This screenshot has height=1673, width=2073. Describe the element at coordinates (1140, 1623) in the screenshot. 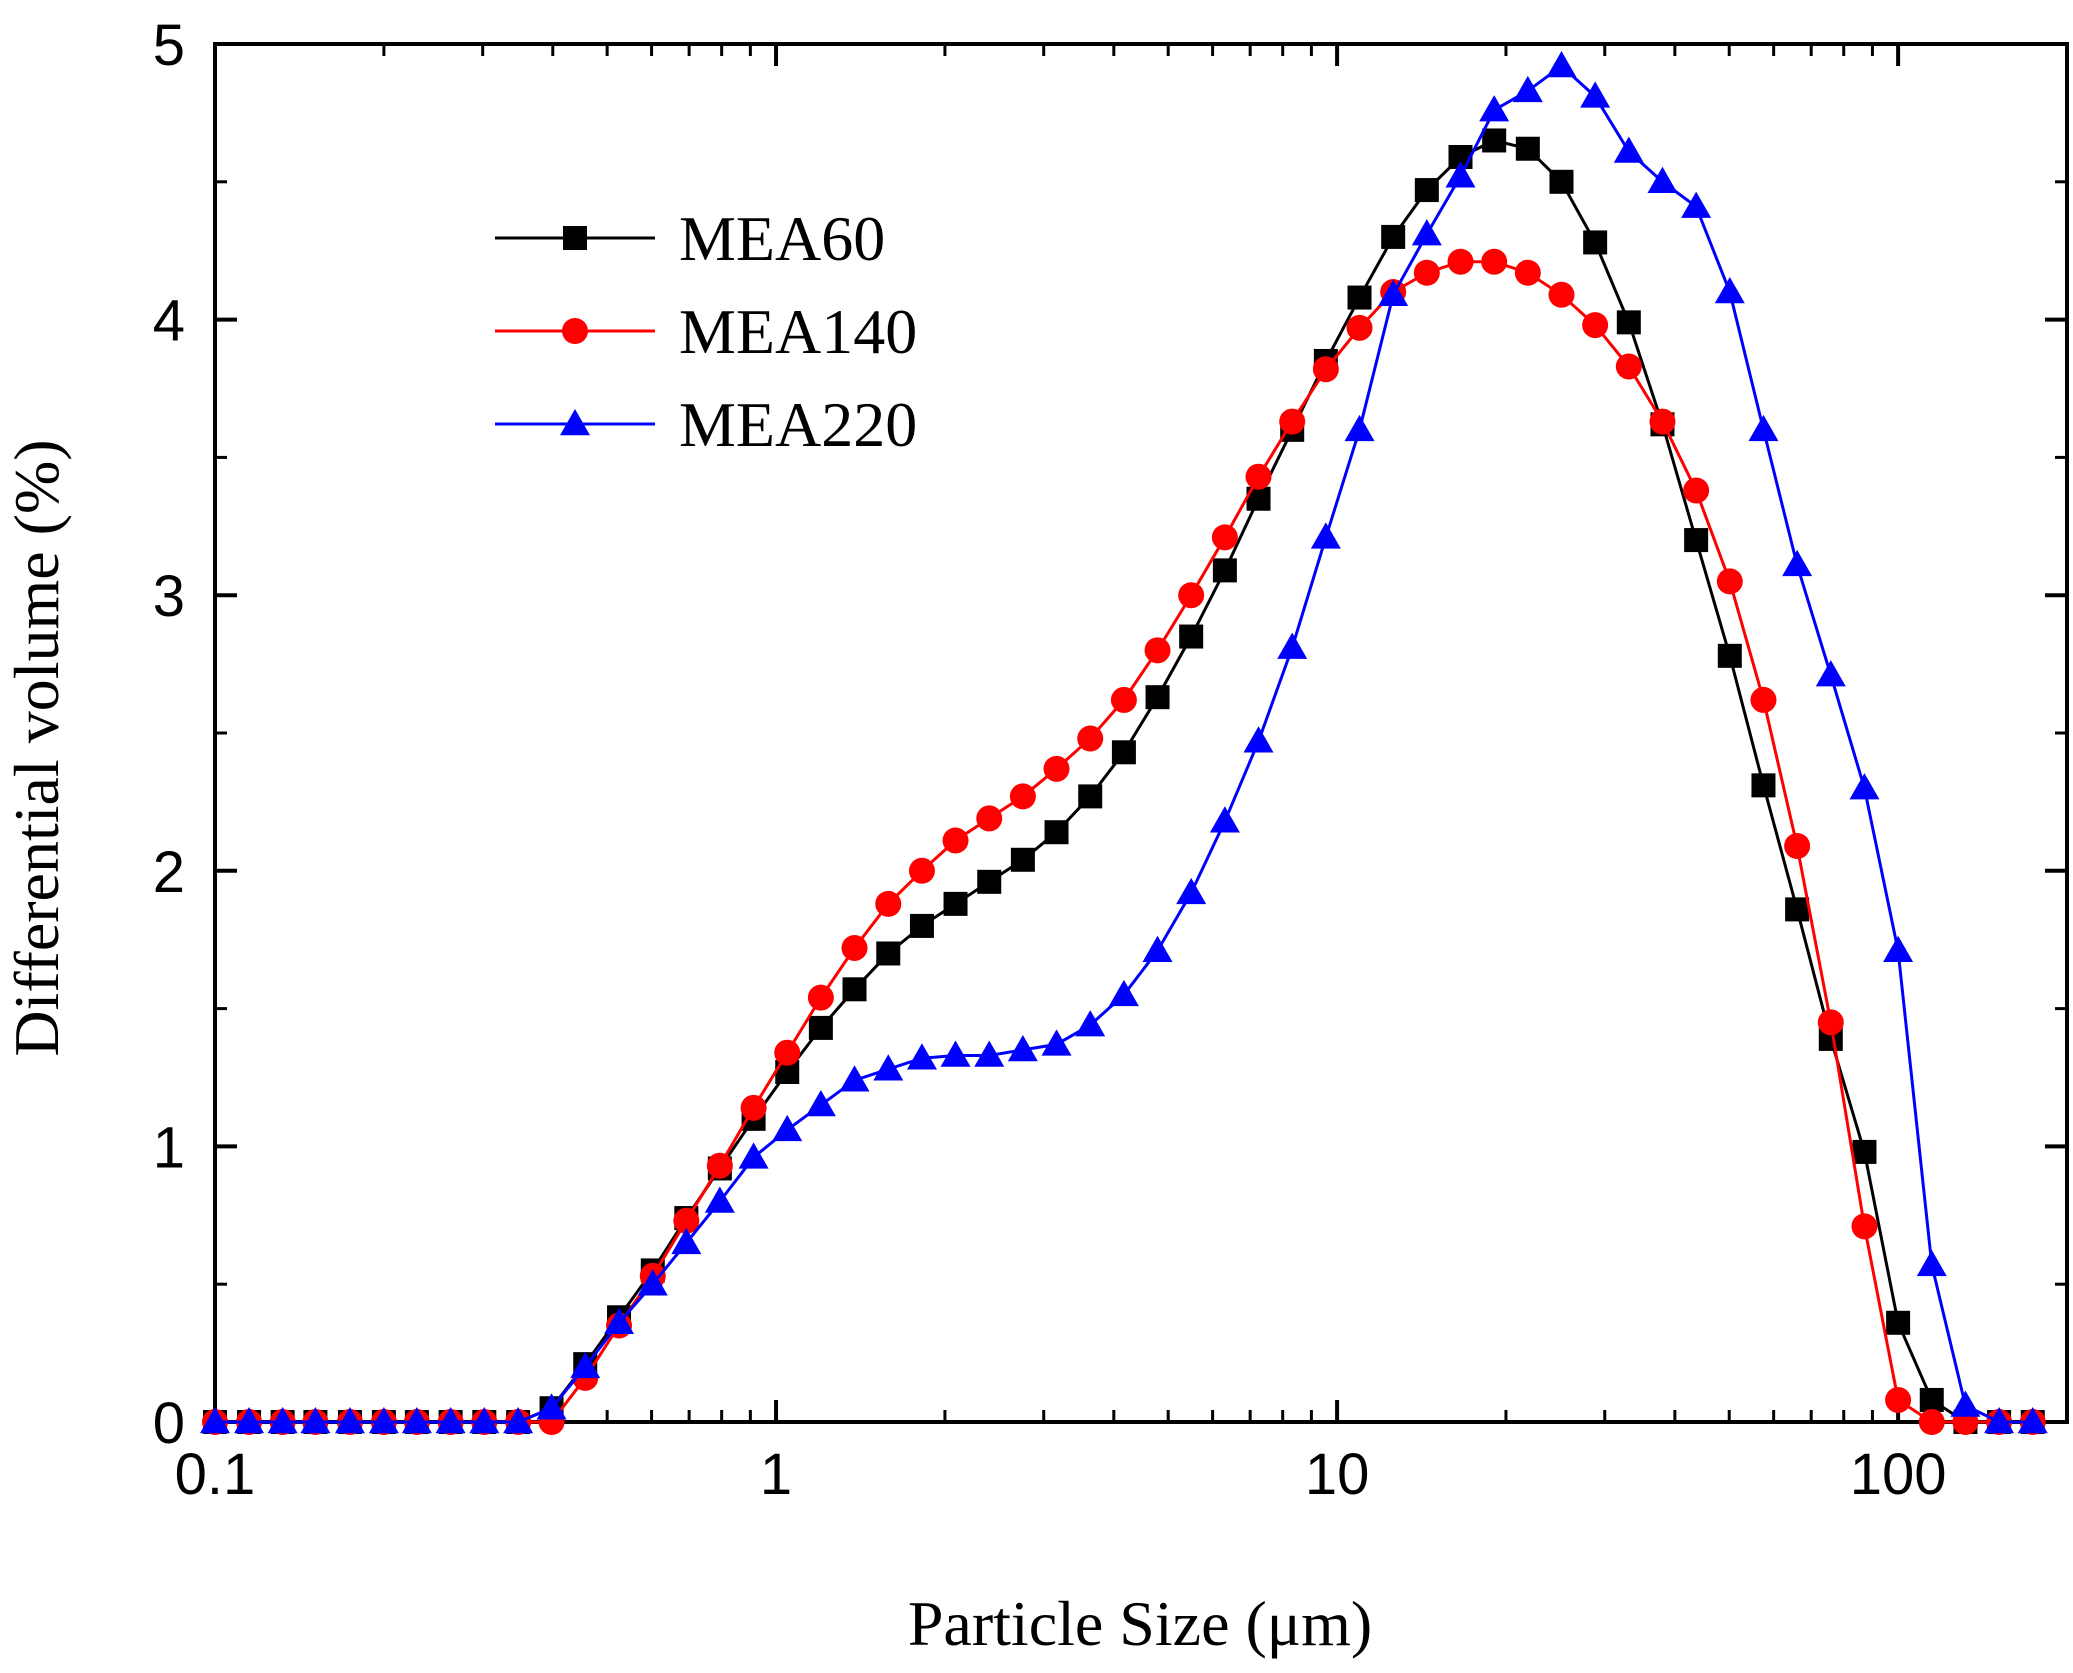

I see `x-axis-title: Particle Size (μm)` at that location.